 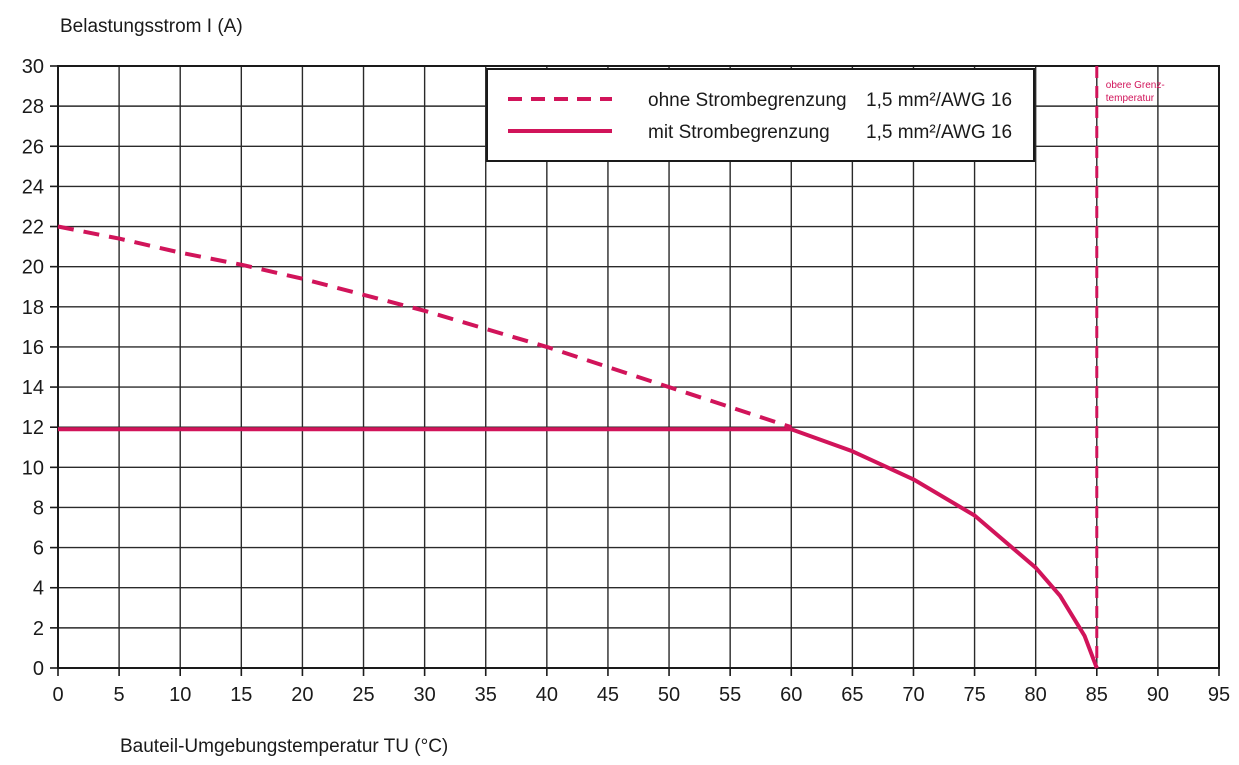 What do you see at coordinates (1158, 695) in the screenshot?
I see `x-tick-label: 90` at bounding box center [1158, 695].